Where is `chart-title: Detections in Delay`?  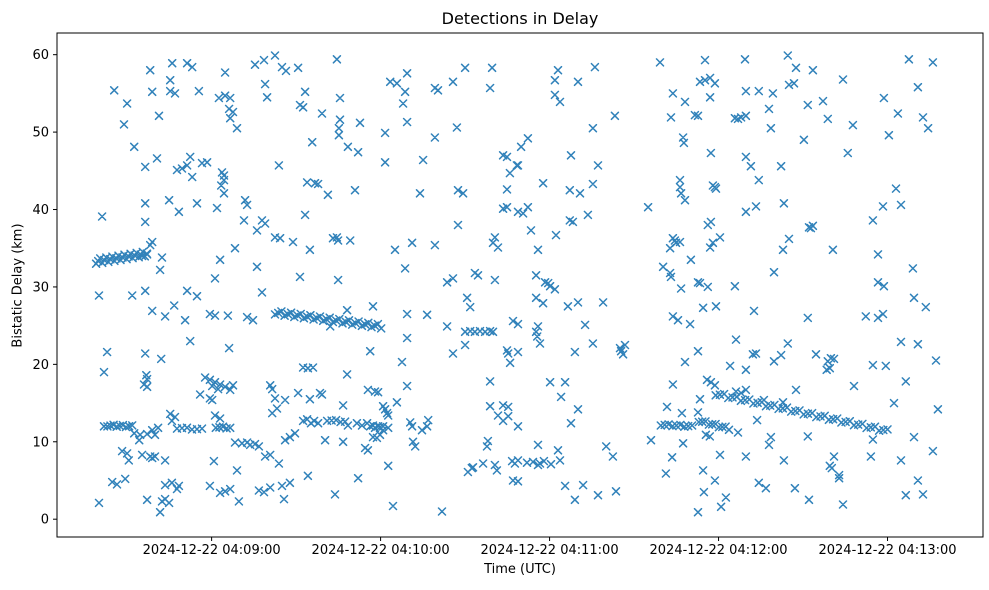
chart-title: Detections in Delay is located at coordinates (520, 18).